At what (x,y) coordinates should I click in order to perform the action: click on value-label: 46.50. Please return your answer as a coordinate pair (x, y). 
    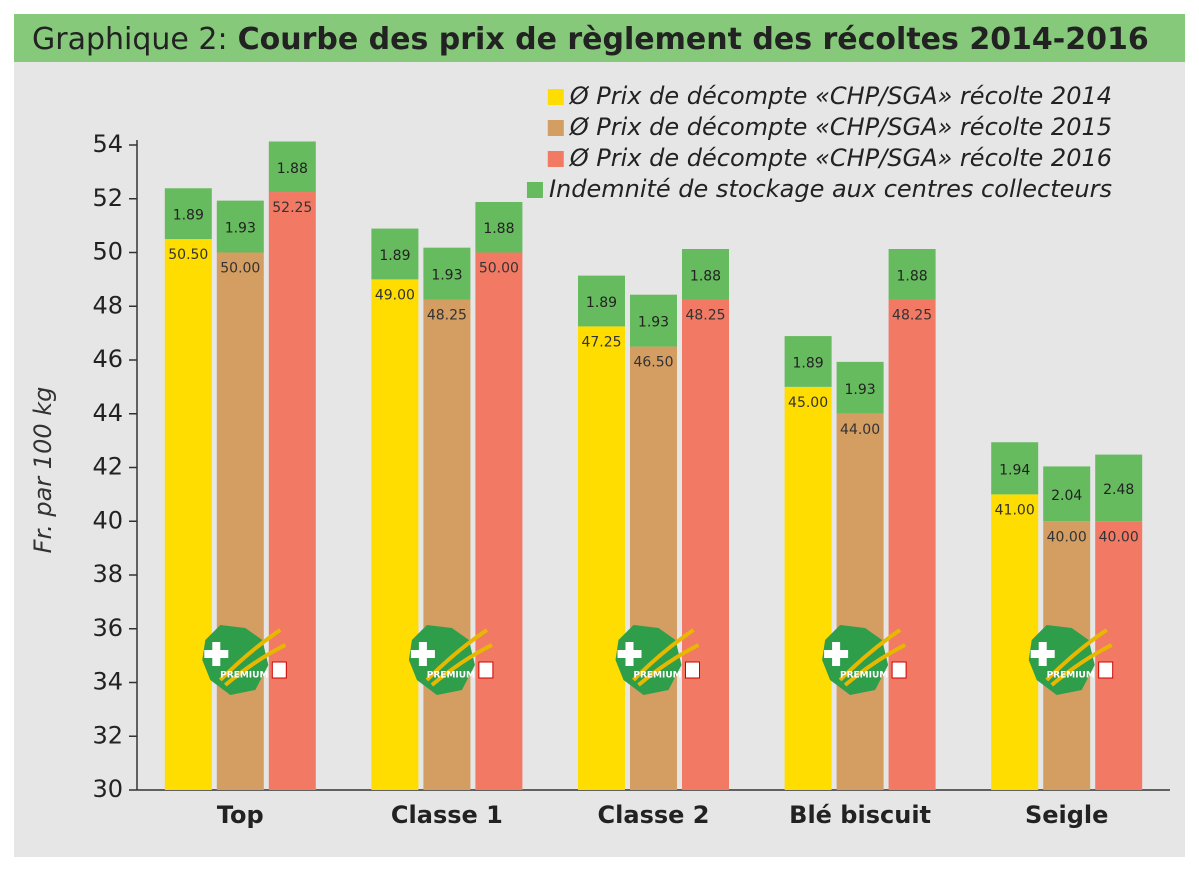
    Looking at the image, I should click on (653, 363).